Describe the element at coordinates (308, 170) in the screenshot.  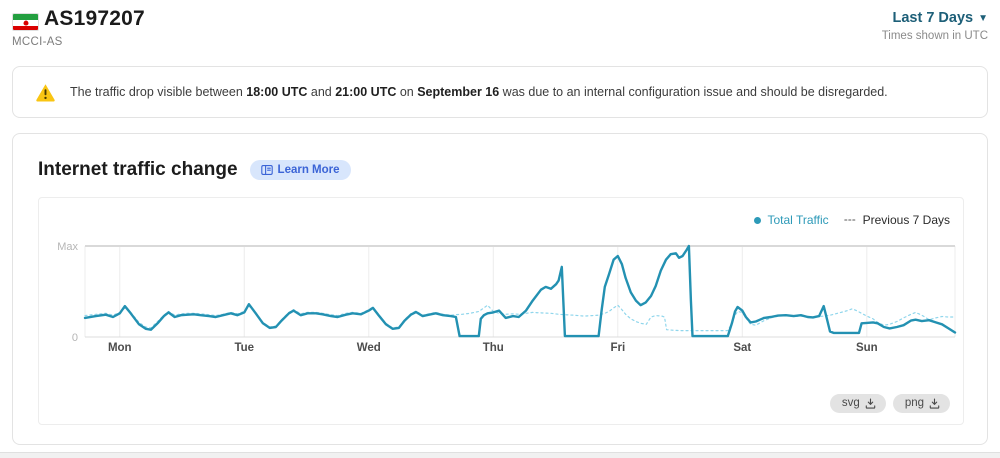
I see `learn-more-label: Learn More` at that location.